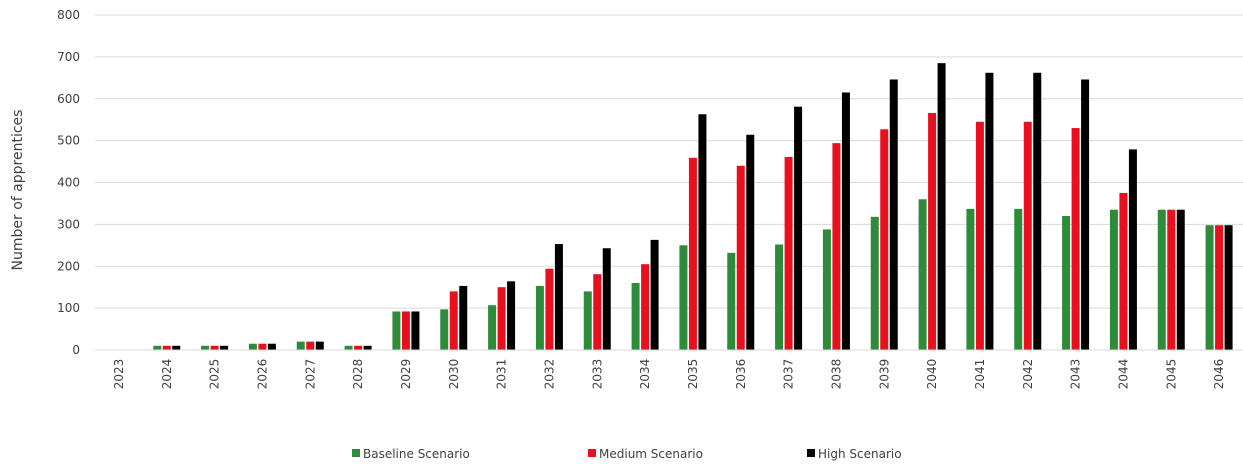  Describe the element at coordinates (836, 374) in the screenshot. I see `x-tick-label: 2038` at that location.